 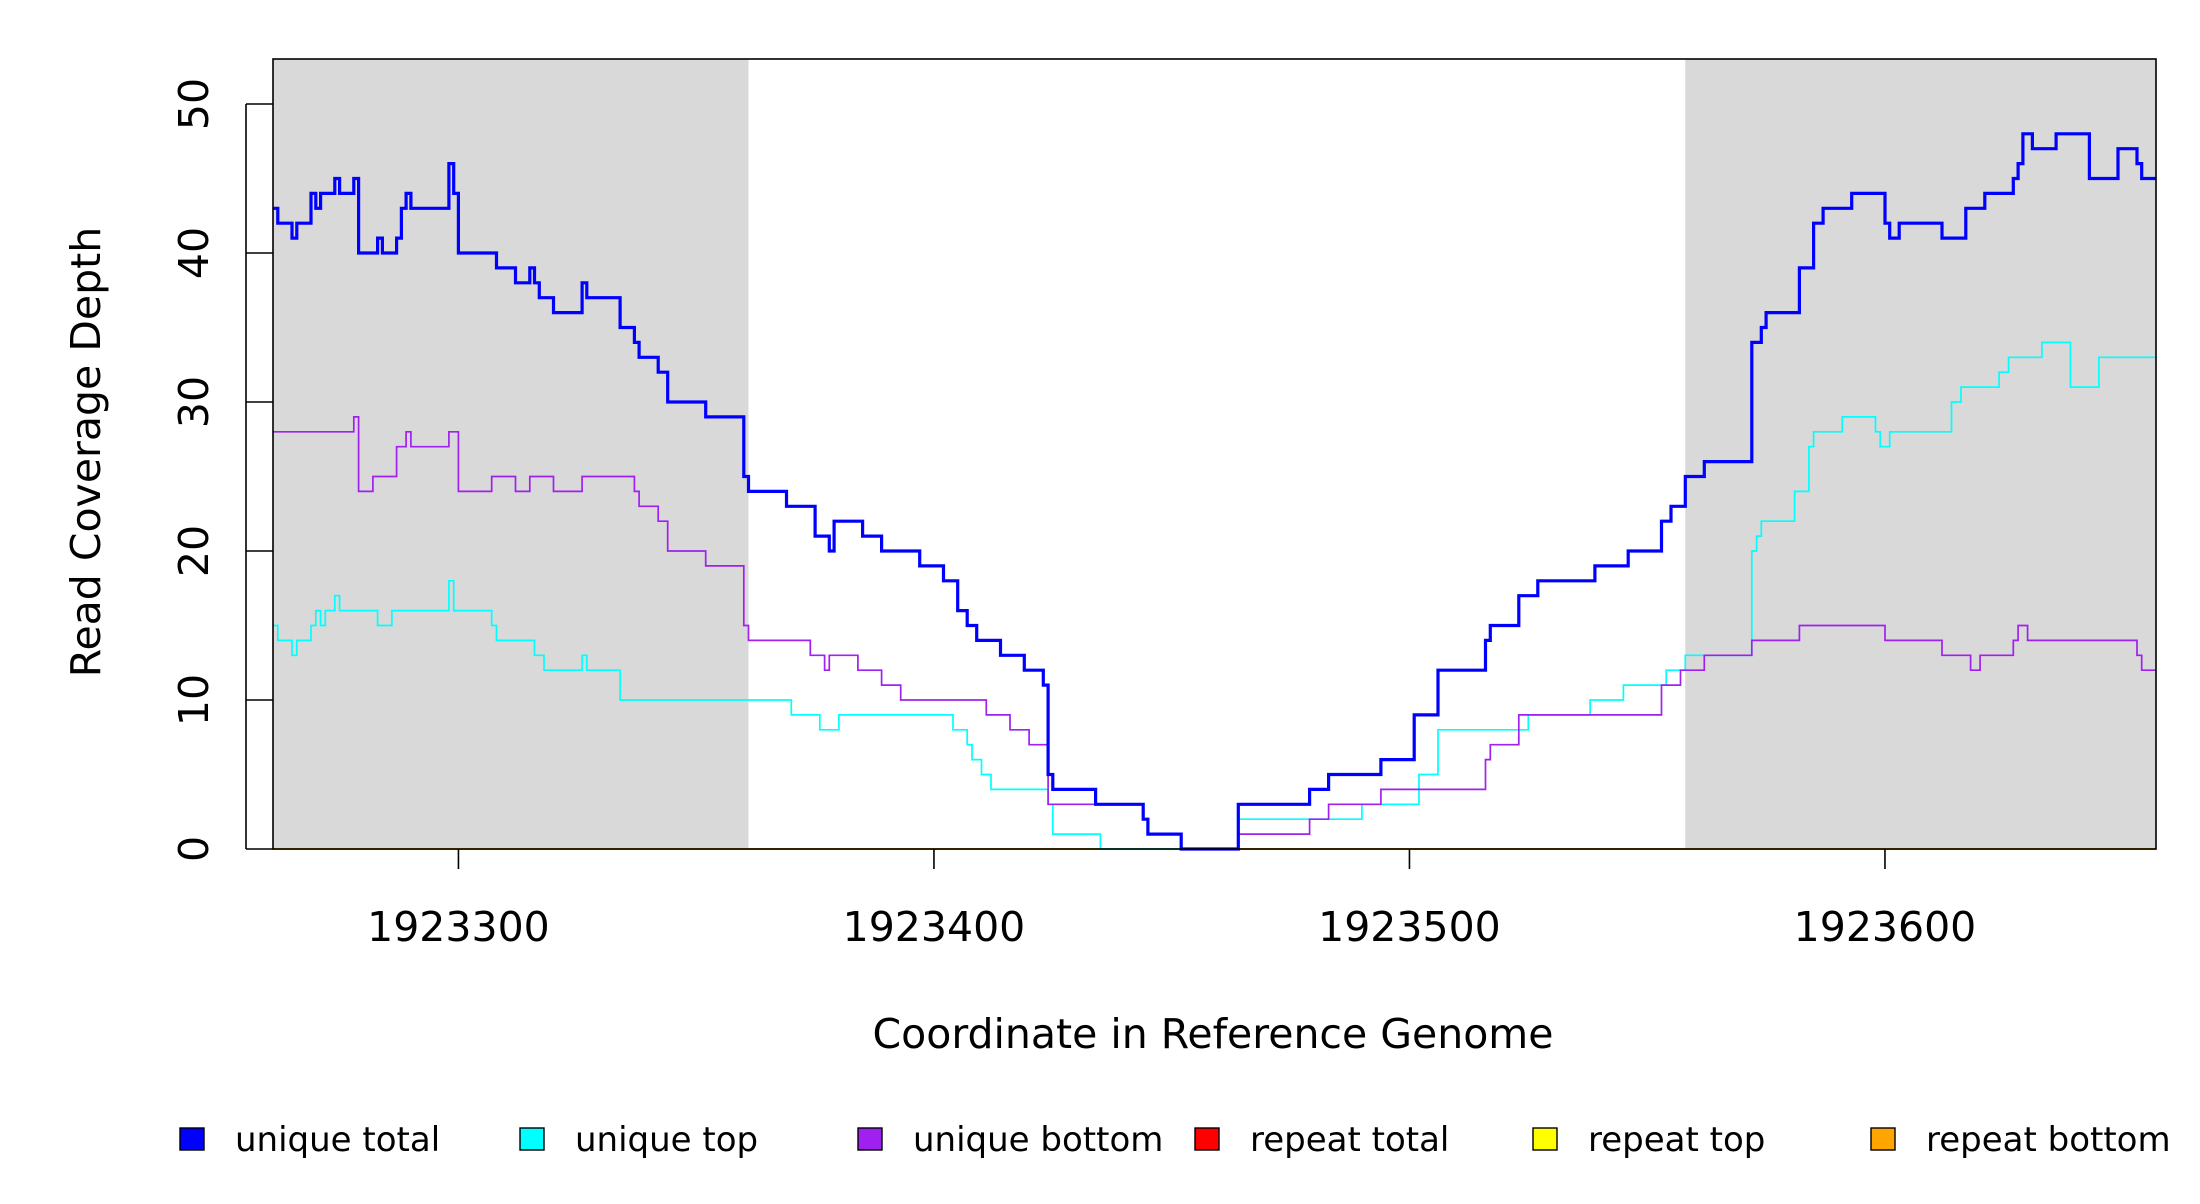 What do you see at coordinates (1213, 1034) in the screenshot?
I see `x-axis-label: Coordinate in Reference Genome` at bounding box center [1213, 1034].